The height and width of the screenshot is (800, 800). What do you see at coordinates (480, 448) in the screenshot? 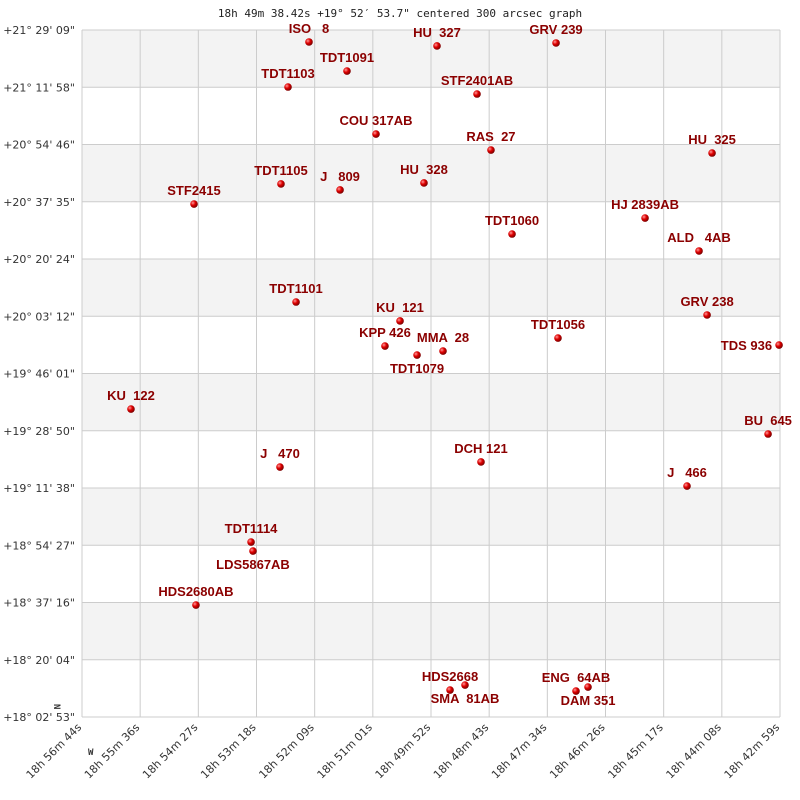
I see `star-label: DCH 121` at bounding box center [480, 448].